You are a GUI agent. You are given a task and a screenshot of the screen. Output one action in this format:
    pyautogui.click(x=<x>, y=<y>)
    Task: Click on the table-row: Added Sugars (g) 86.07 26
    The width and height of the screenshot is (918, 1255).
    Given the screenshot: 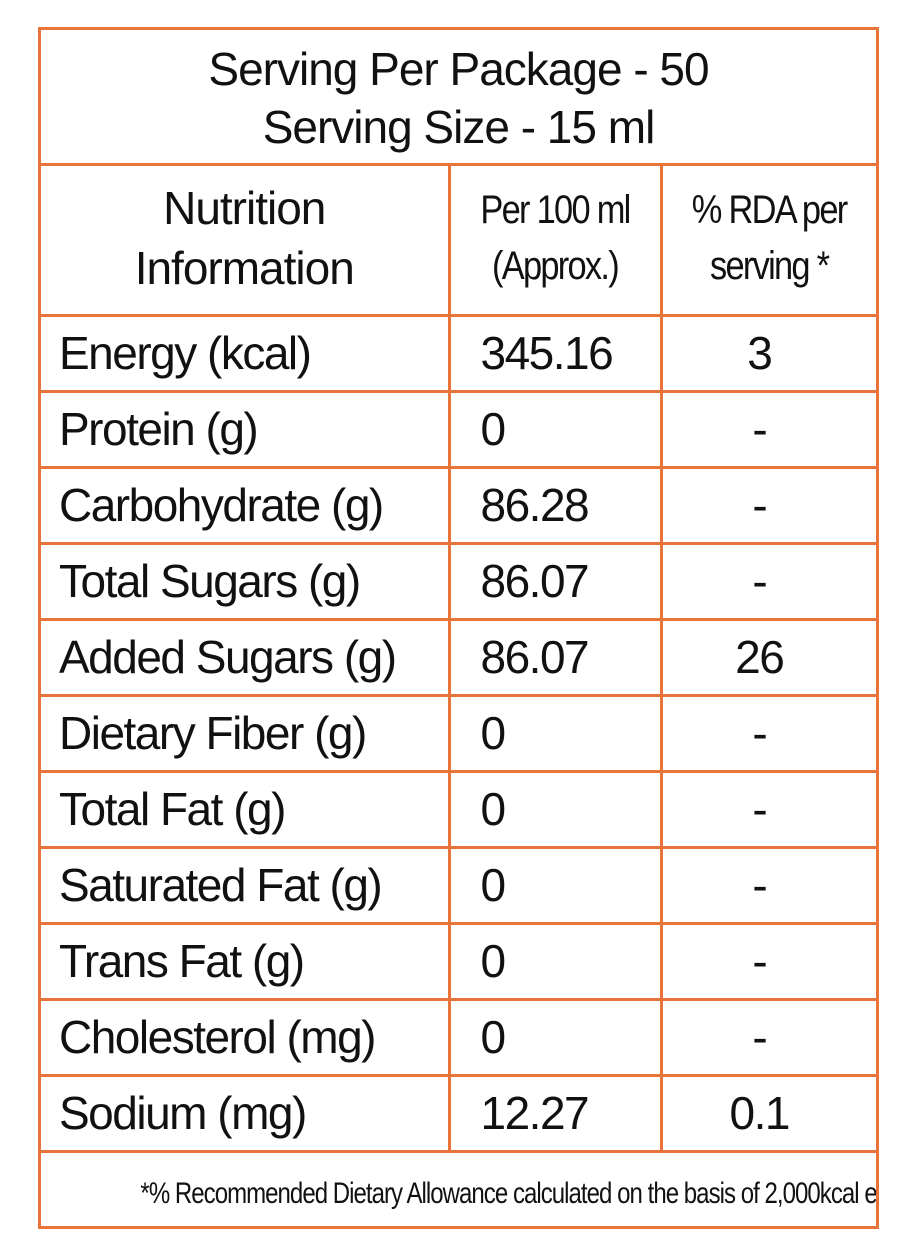 What is the action you would take?
    pyautogui.click(x=458, y=657)
    